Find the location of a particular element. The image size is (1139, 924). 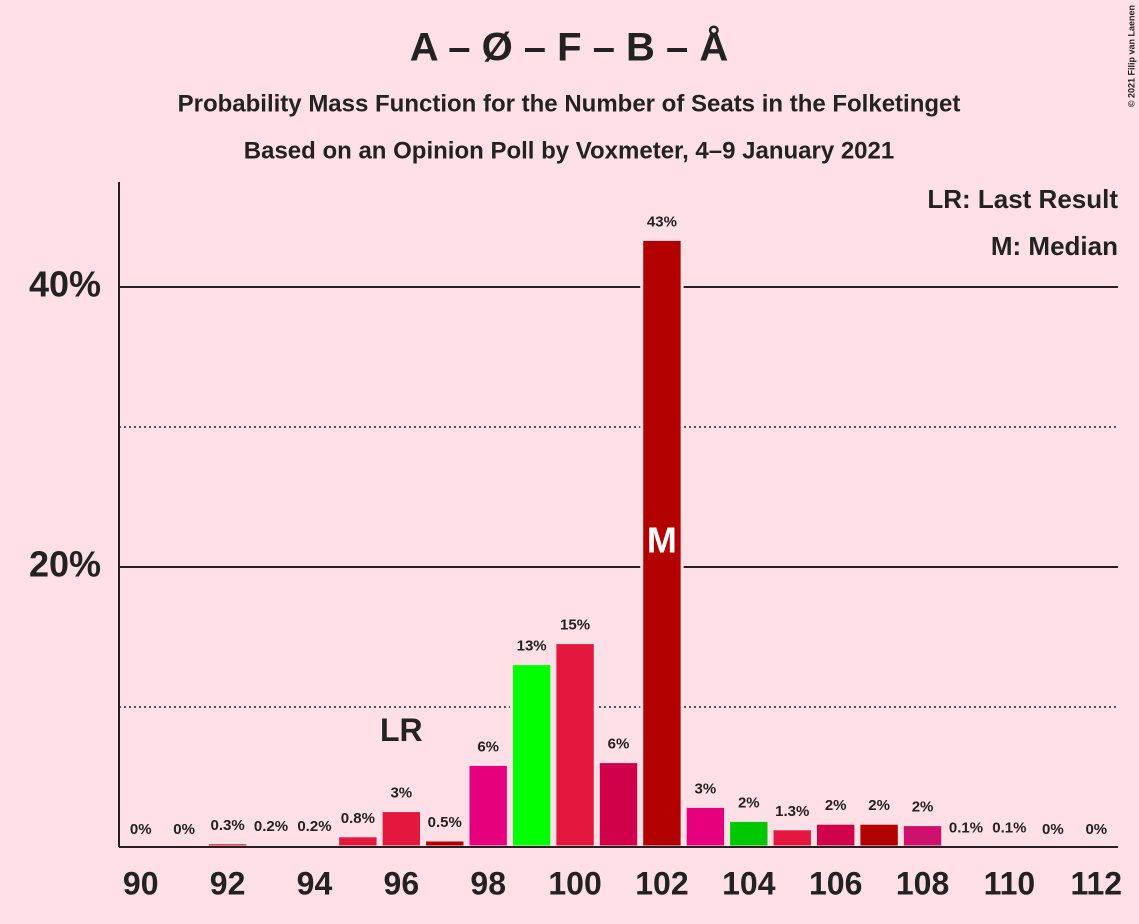

chart-title: A – Ø – F – B – Å is located at coordinates (569, 47).